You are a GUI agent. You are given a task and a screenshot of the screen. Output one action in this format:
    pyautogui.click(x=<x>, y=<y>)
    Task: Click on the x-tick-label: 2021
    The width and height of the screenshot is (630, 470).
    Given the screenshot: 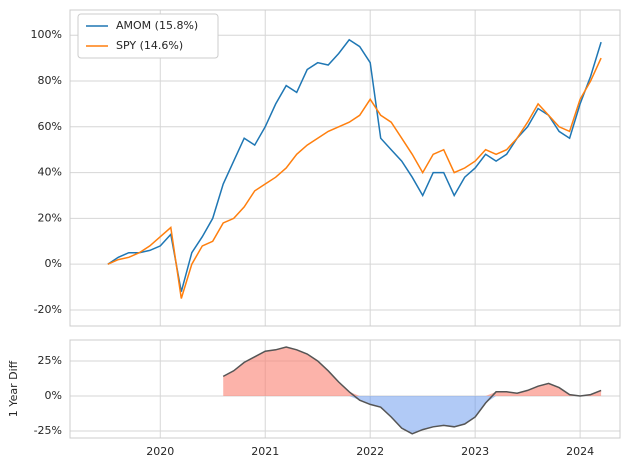 What is the action you would take?
    pyautogui.click(x=265, y=451)
    